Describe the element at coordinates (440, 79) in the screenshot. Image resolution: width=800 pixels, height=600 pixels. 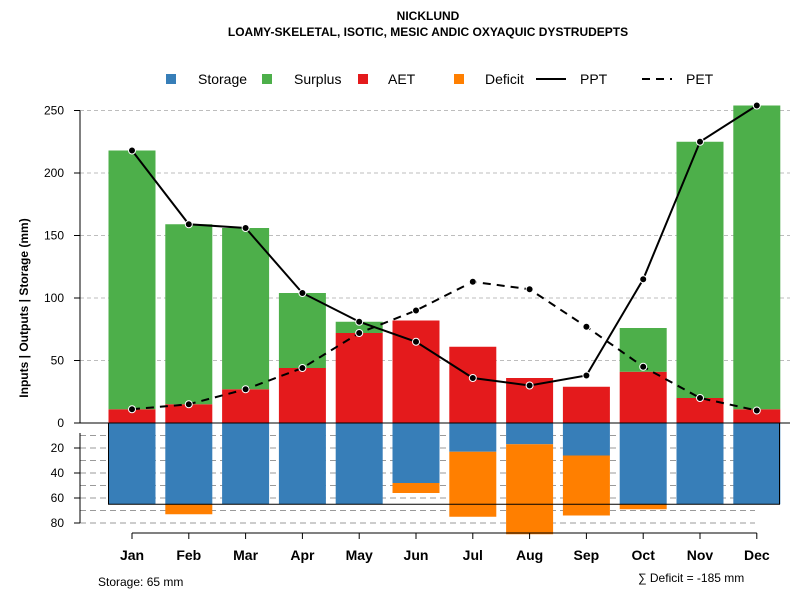
I see `legend: Storage Surplus AET Deficit PPT PET` at that location.